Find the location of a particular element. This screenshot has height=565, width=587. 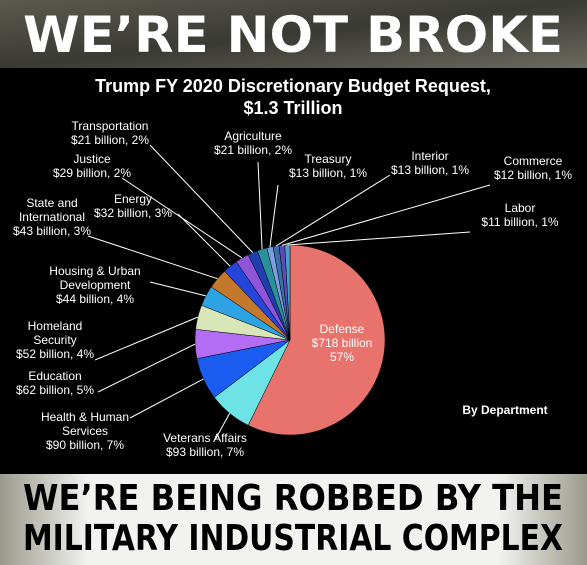

value-label: $29 billion, 2% is located at coordinates (92, 173).